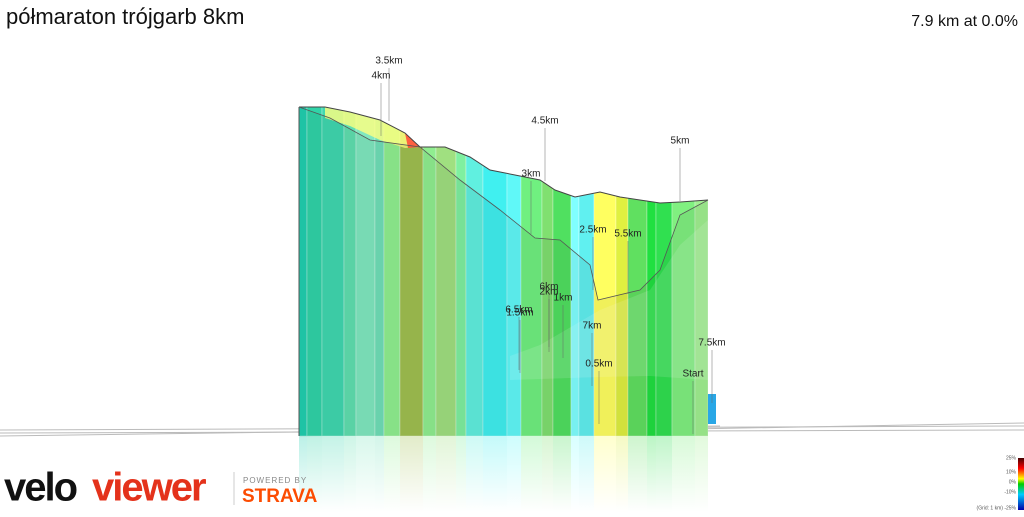  I want to click on end-block, so click(712, 409).